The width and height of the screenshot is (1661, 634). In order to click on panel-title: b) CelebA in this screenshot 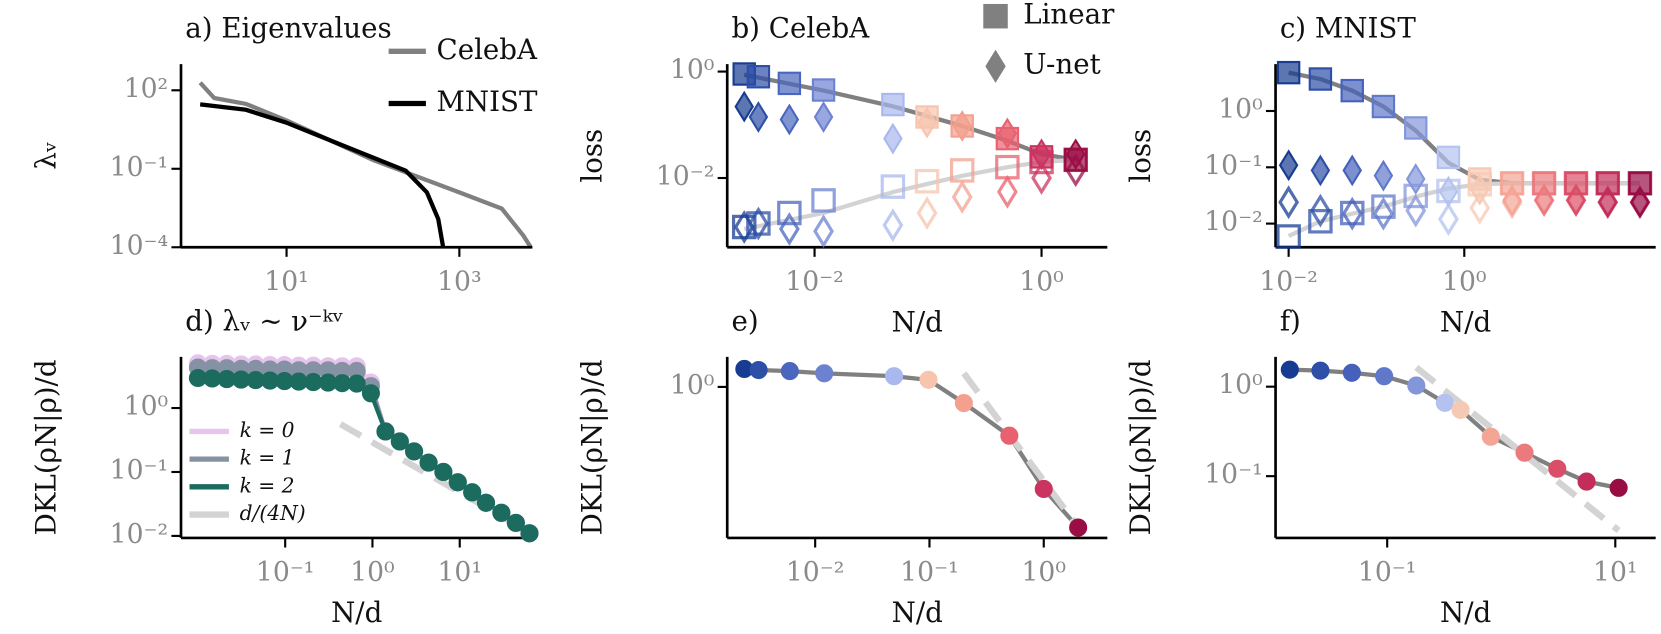, I will do `click(800, 28)`.